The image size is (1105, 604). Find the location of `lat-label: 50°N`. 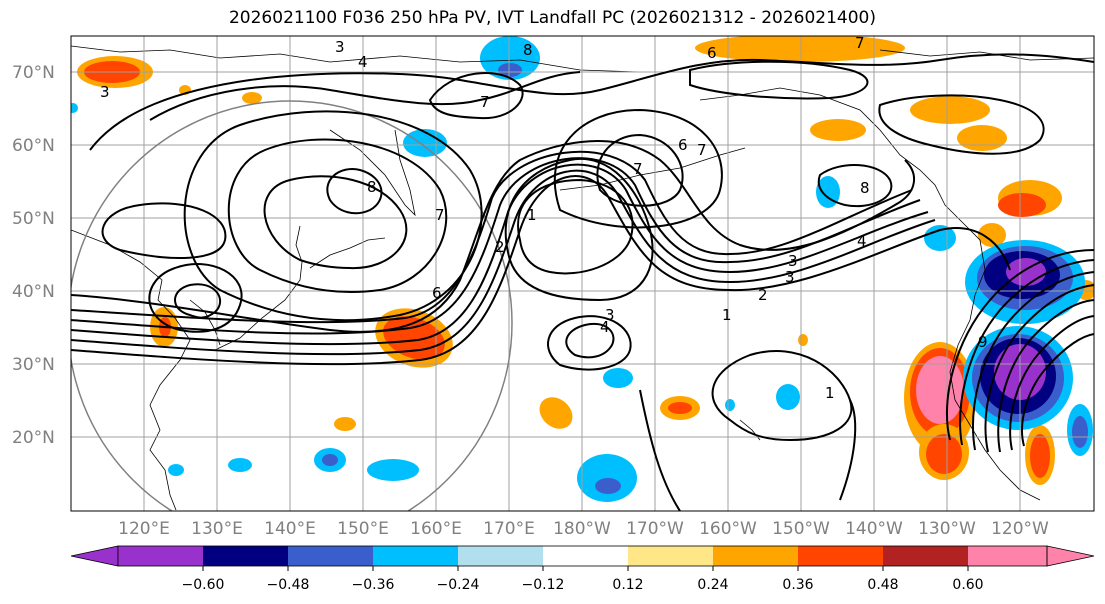

lat-label: 50°N is located at coordinates (33, 219).